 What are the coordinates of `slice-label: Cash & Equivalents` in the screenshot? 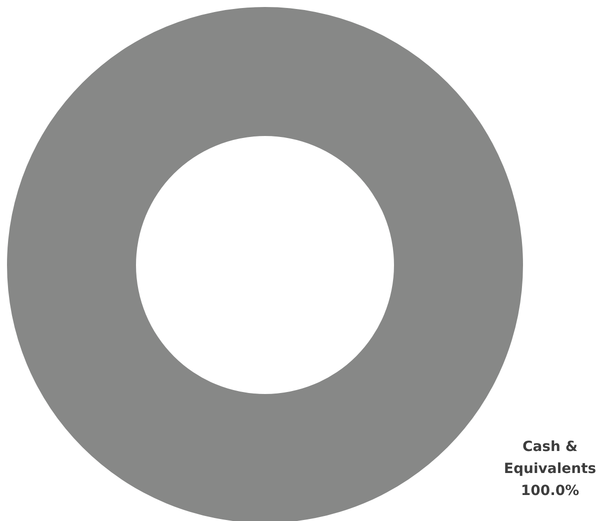 It's located at (550, 458).